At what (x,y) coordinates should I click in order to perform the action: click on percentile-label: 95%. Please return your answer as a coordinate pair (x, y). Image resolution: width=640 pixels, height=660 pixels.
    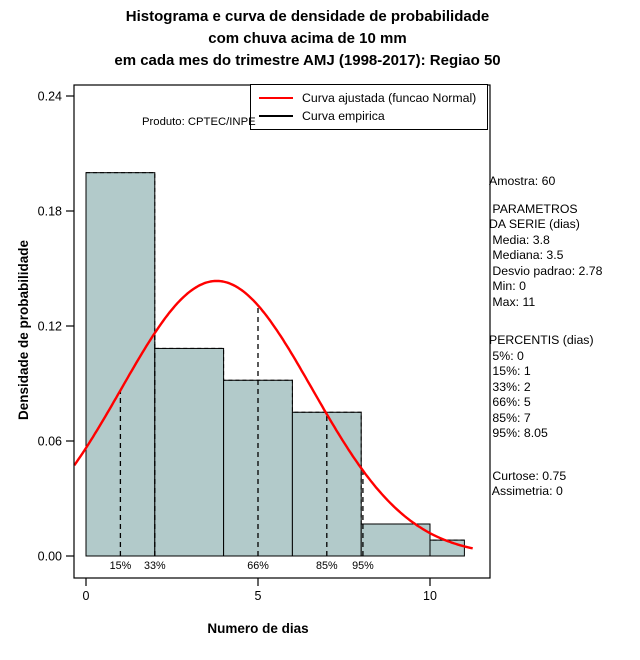
    Looking at the image, I should click on (363, 566).